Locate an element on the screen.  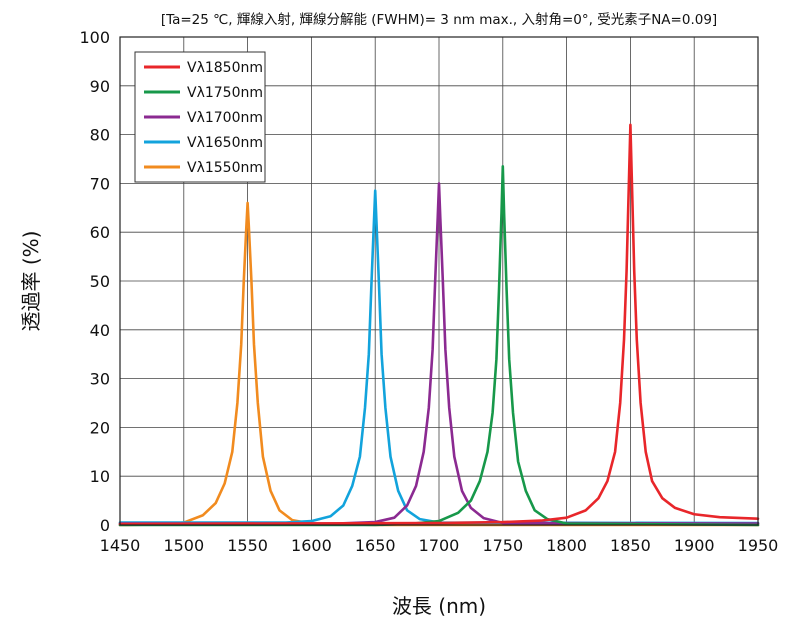
x-tick-label: 1550 is located at coordinates (247, 545).